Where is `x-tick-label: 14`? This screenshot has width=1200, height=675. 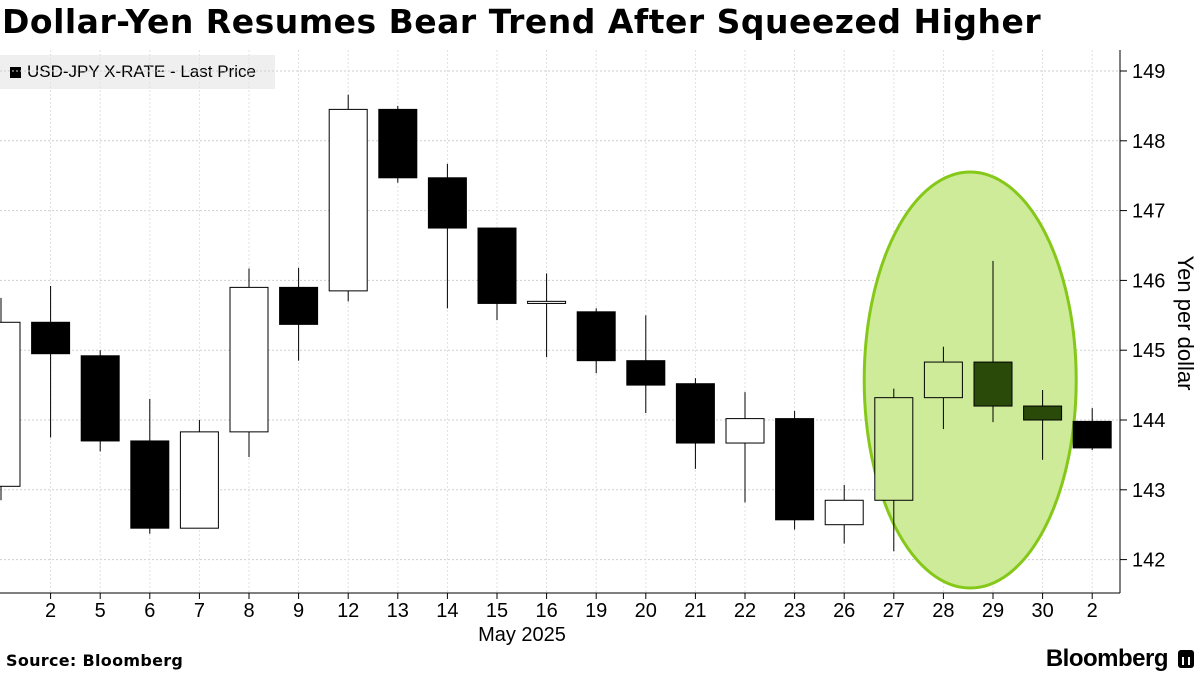 x-tick-label: 14 is located at coordinates (447, 611).